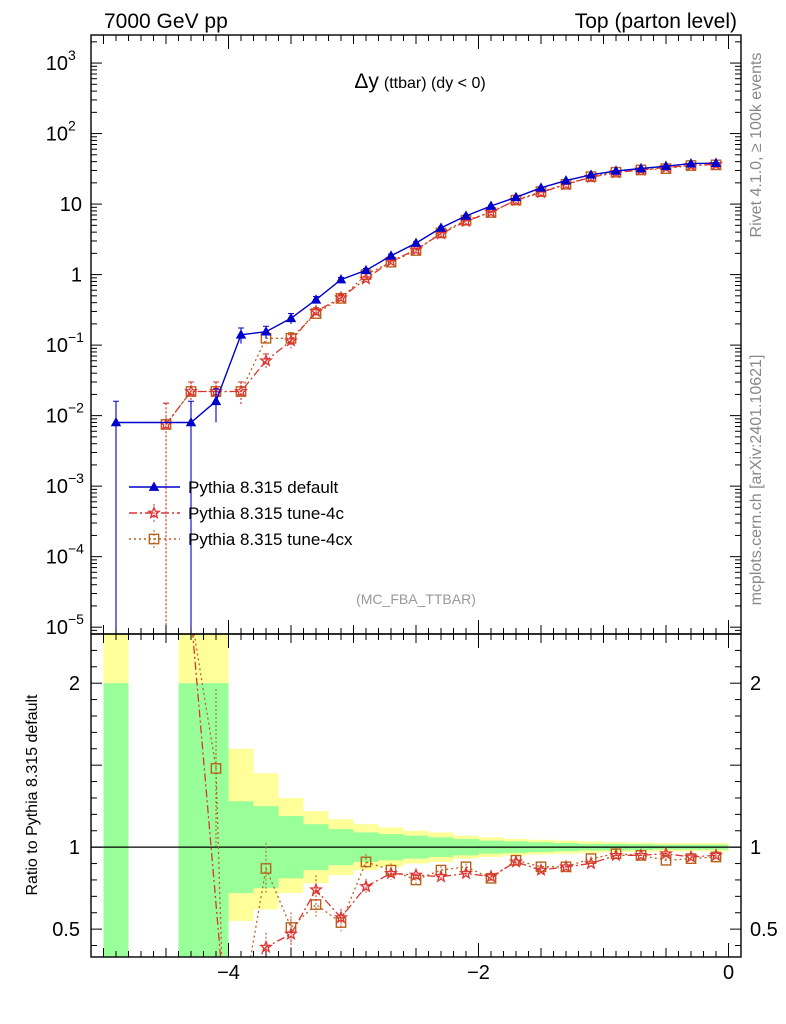  Describe the element at coordinates (76, 408) in the screenshot. I see `upper-y-tick-exponent: −2` at that location.